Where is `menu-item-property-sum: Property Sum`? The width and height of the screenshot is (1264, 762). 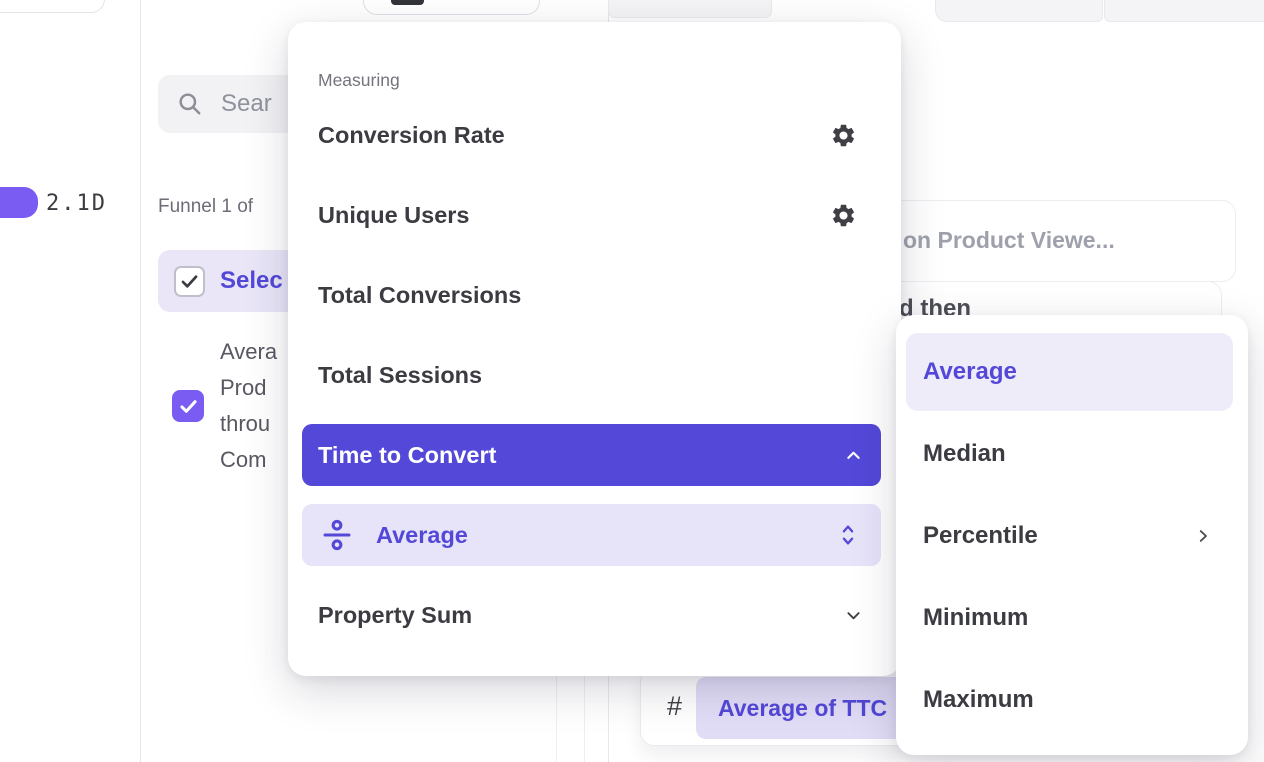 menu-item-property-sum: Property Sum is located at coordinates (594, 615).